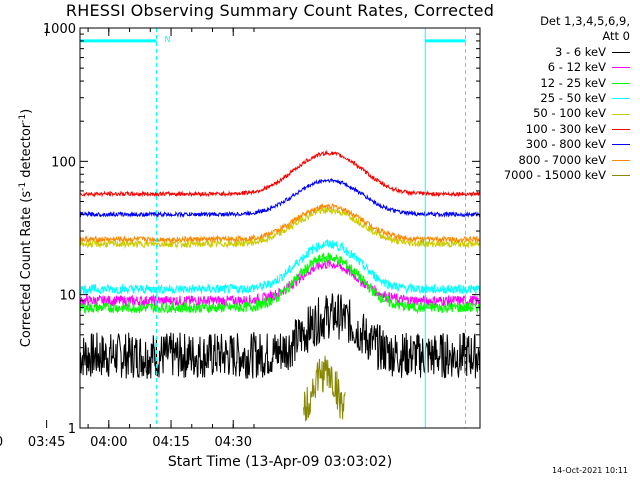 The width and height of the screenshot is (640, 480). What do you see at coordinates (562, 159) in the screenshot?
I see `legend-label: 800 - 7000 keV` at bounding box center [562, 159].